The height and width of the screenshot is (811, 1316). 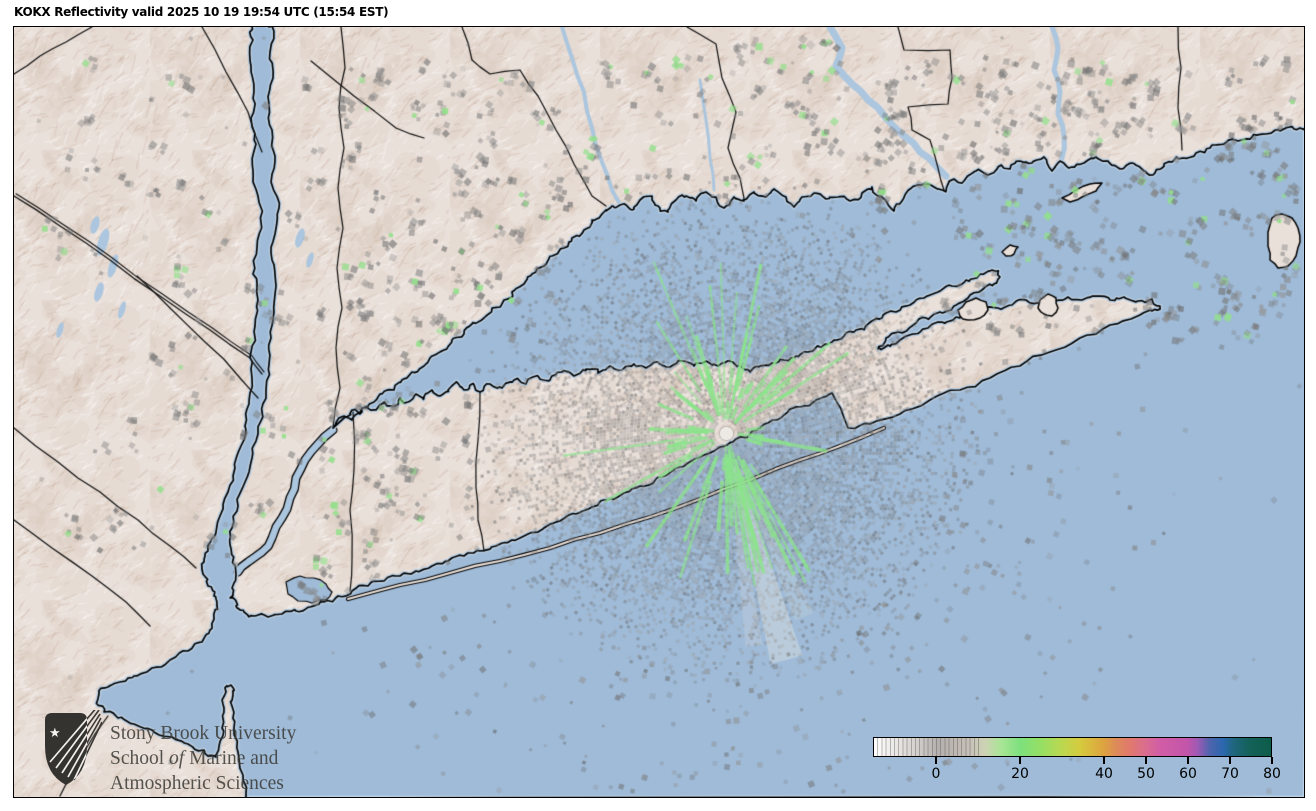 What do you see at coordinates (1104, 774) in the screenshot?
I see `colorbar-tick-label: 40` at bounding box center [1104, 774].